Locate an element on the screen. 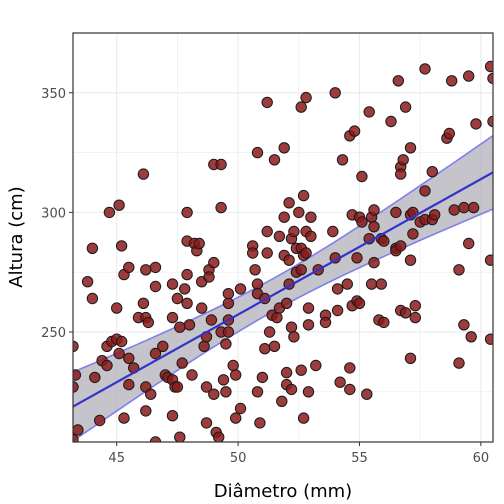  y-axis: 250 300 350 is located at coordinates (57, 214).